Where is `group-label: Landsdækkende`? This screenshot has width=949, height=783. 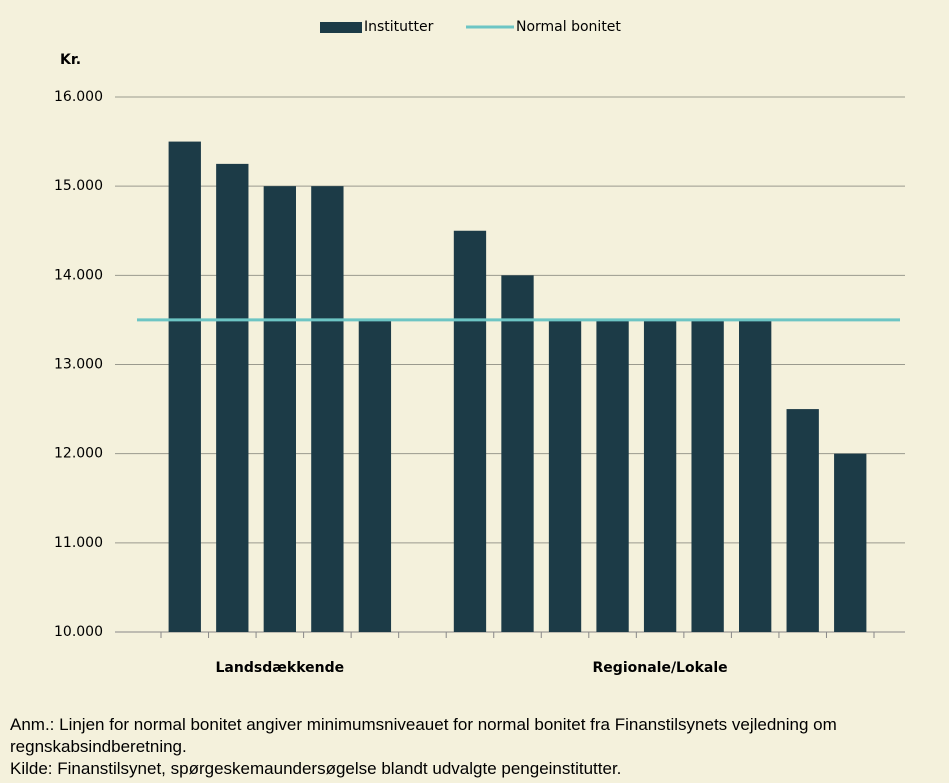 group-label: Landsdækkende is located at coordinates (280, 668).